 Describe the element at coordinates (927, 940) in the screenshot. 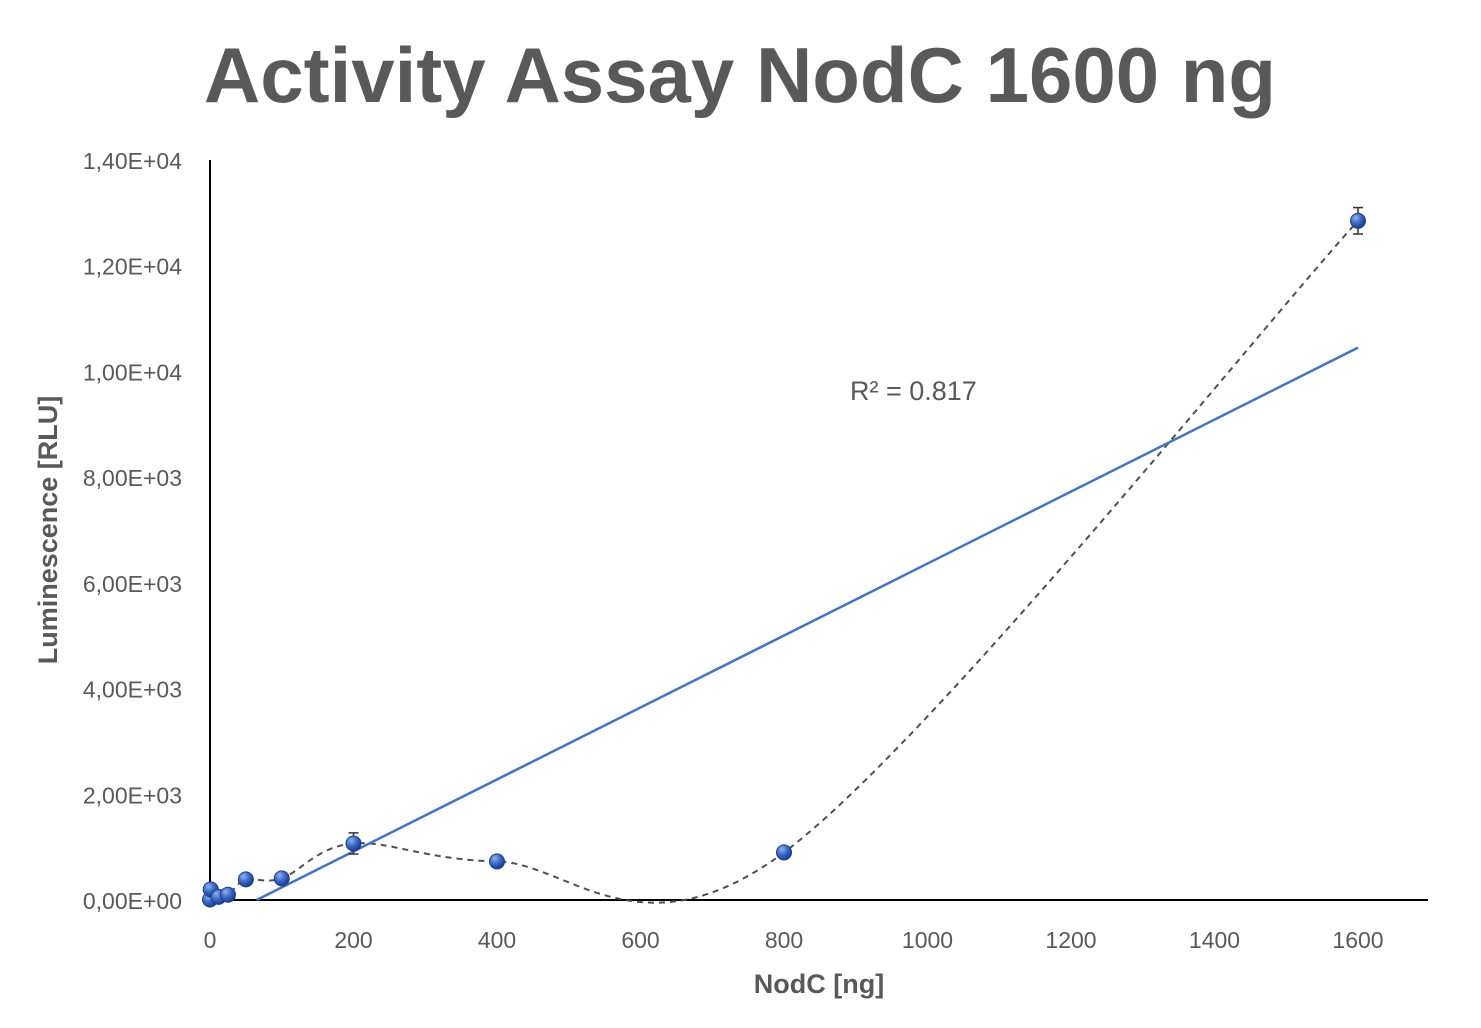

I see `x-tick-label: 1000` at that location.